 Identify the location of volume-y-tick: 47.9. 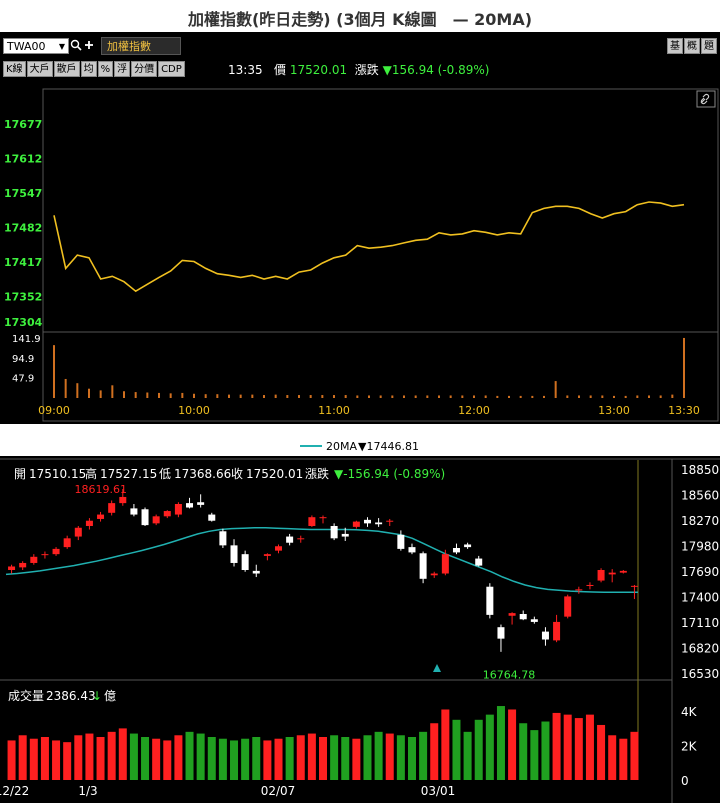
(23, 379).